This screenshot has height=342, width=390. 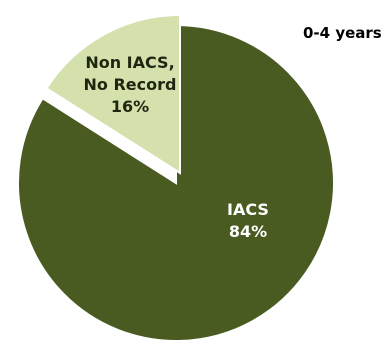 What do you see at coordinates (248, 209) in the screenshot?
I see `slice-label-1-line-1: IACS` at bounding box center [248, 209].